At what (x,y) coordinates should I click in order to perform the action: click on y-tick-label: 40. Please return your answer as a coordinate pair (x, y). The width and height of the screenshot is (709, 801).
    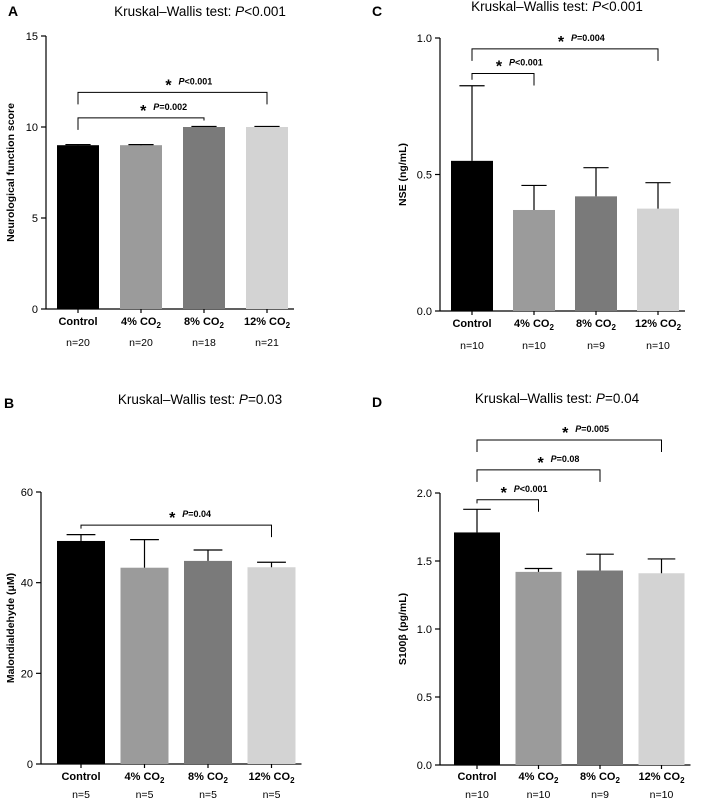
    Looking at the image, I should click on (27, 584).